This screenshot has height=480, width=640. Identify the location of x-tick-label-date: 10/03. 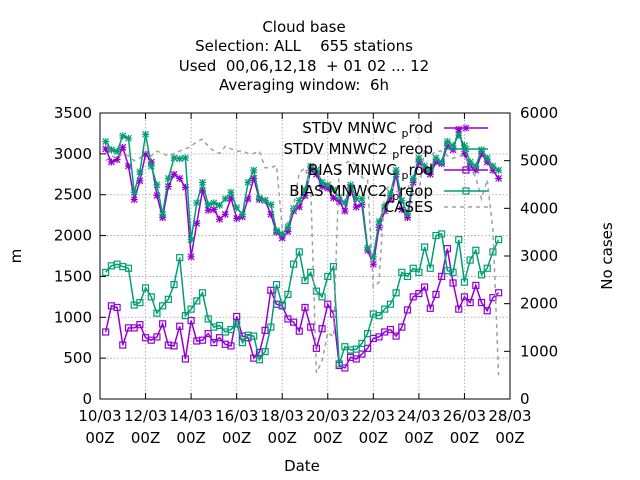
(99, 416).